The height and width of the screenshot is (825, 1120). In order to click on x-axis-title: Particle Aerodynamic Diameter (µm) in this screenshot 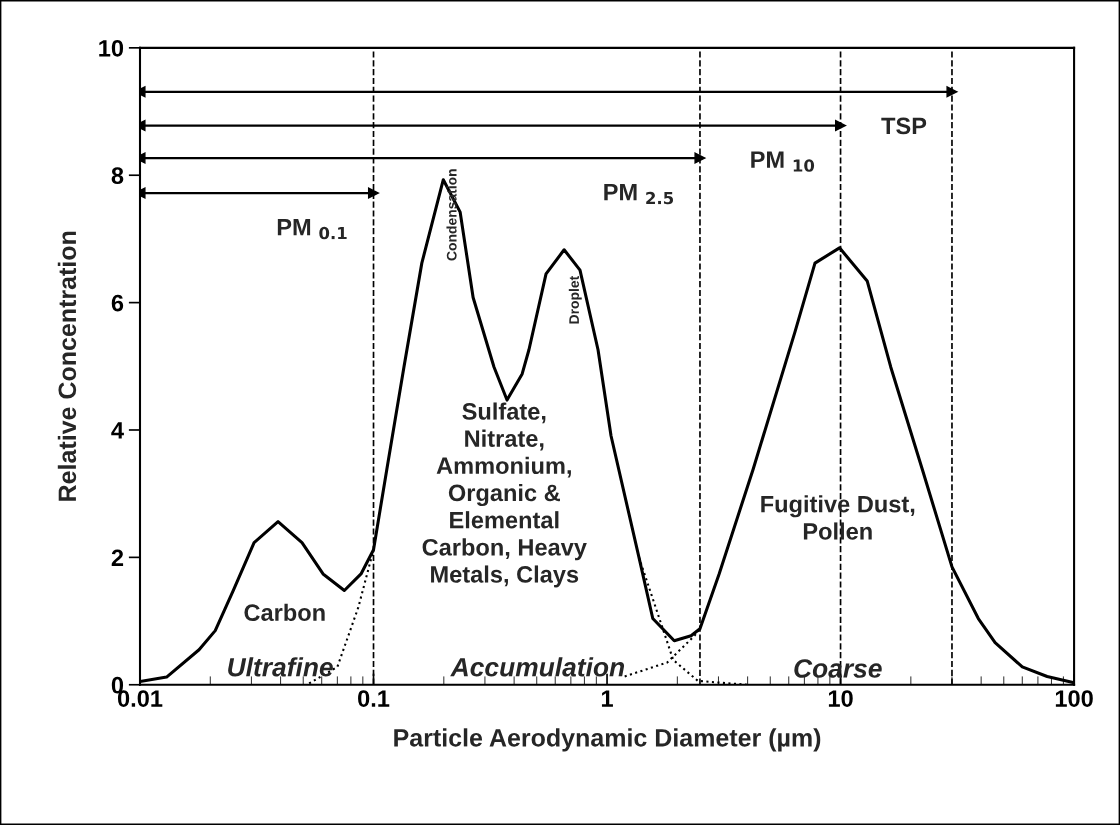, I will do `click(607, 740)`.